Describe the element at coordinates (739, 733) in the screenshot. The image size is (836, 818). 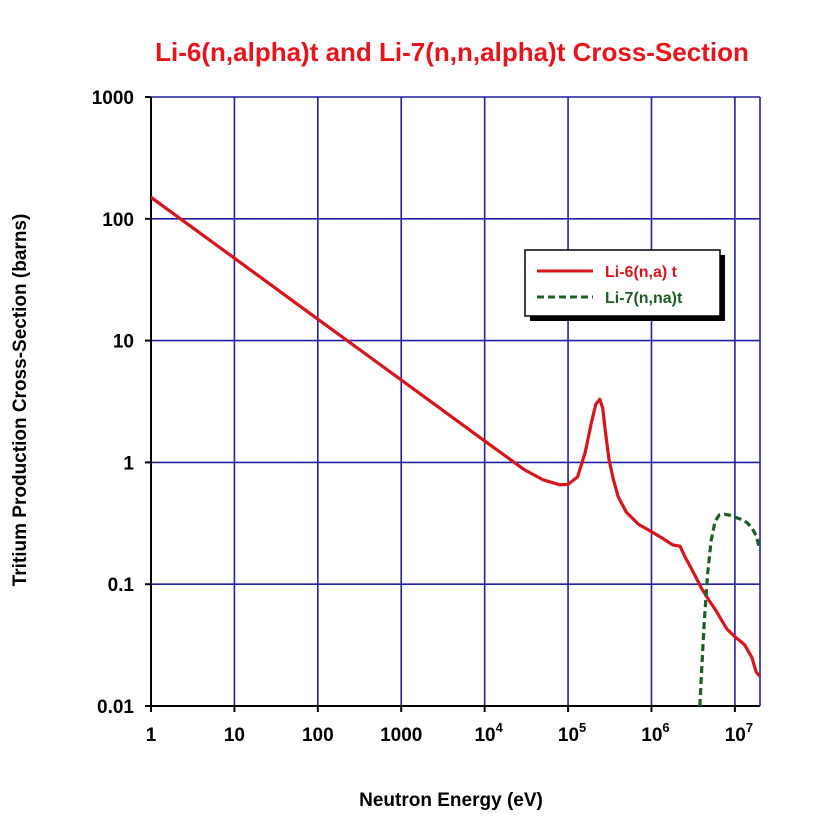
I see `x-tick-label: 10⁷` at that location.